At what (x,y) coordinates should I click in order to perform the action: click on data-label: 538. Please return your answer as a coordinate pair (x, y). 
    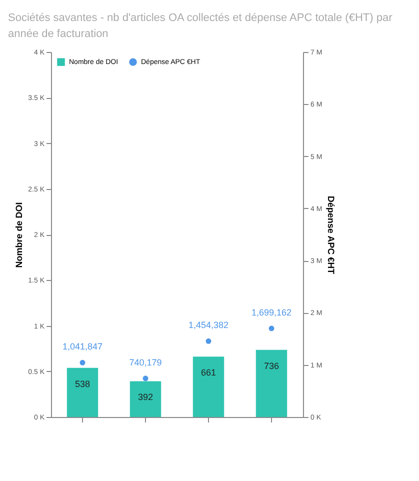
    Looking at the image, I should click on (82, 383).